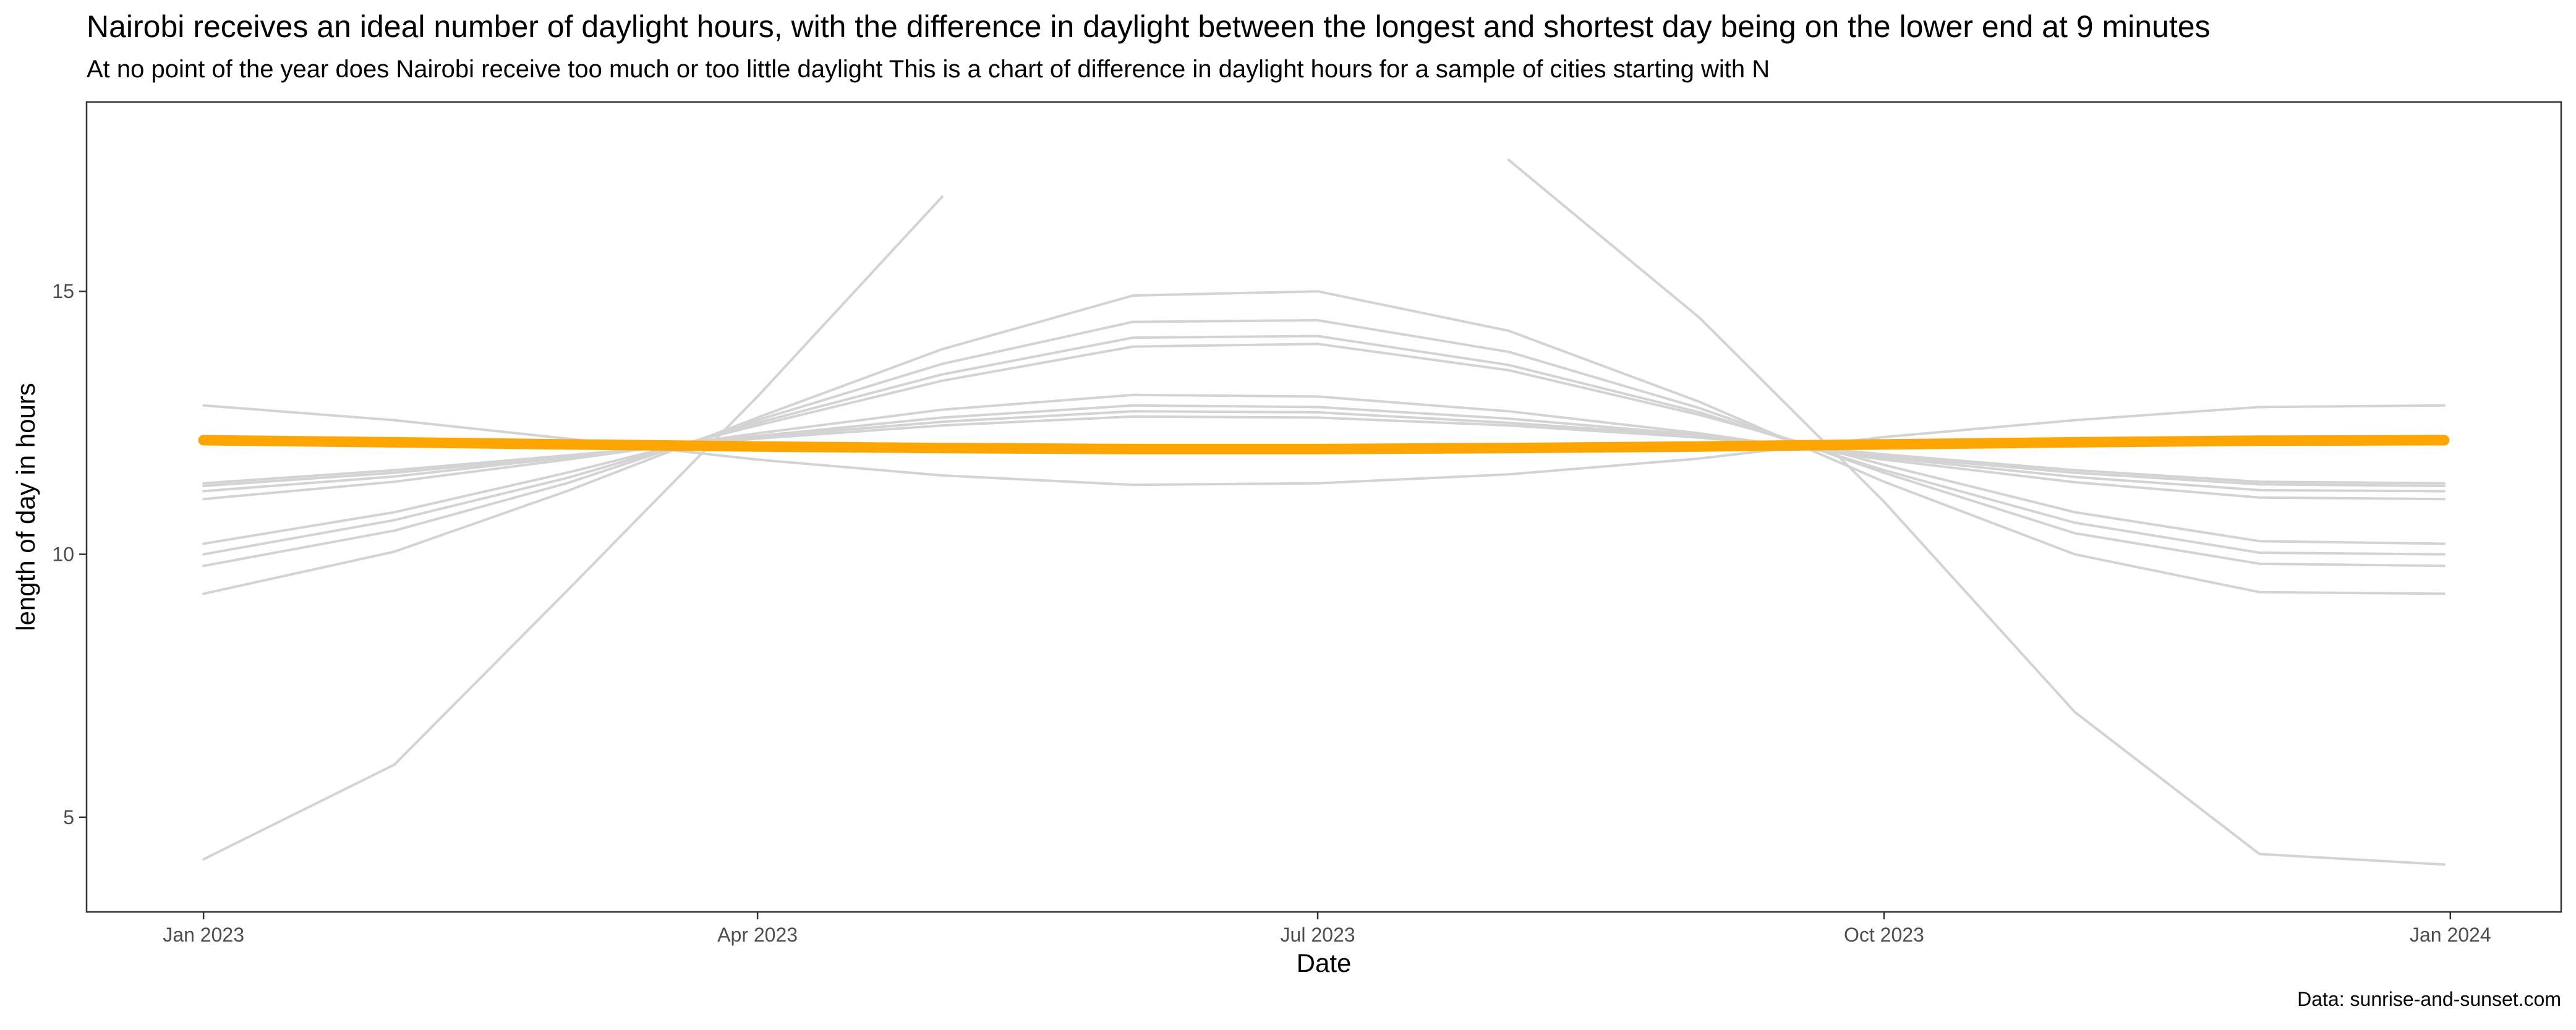  I want to click on y-tick-label: 10, so click(63, 555).